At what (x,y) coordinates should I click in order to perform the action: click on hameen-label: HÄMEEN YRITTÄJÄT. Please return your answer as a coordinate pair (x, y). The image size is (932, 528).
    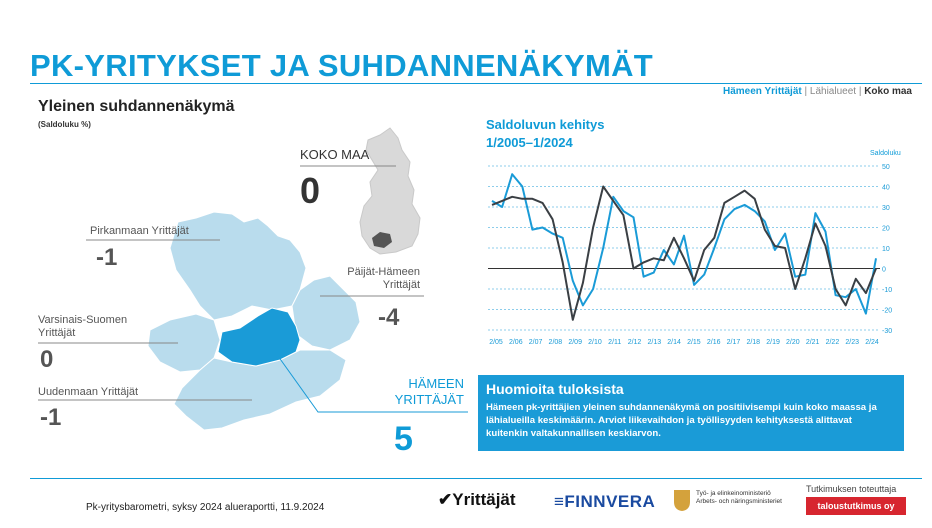
    Looking at the image, I should click on (429, 391).